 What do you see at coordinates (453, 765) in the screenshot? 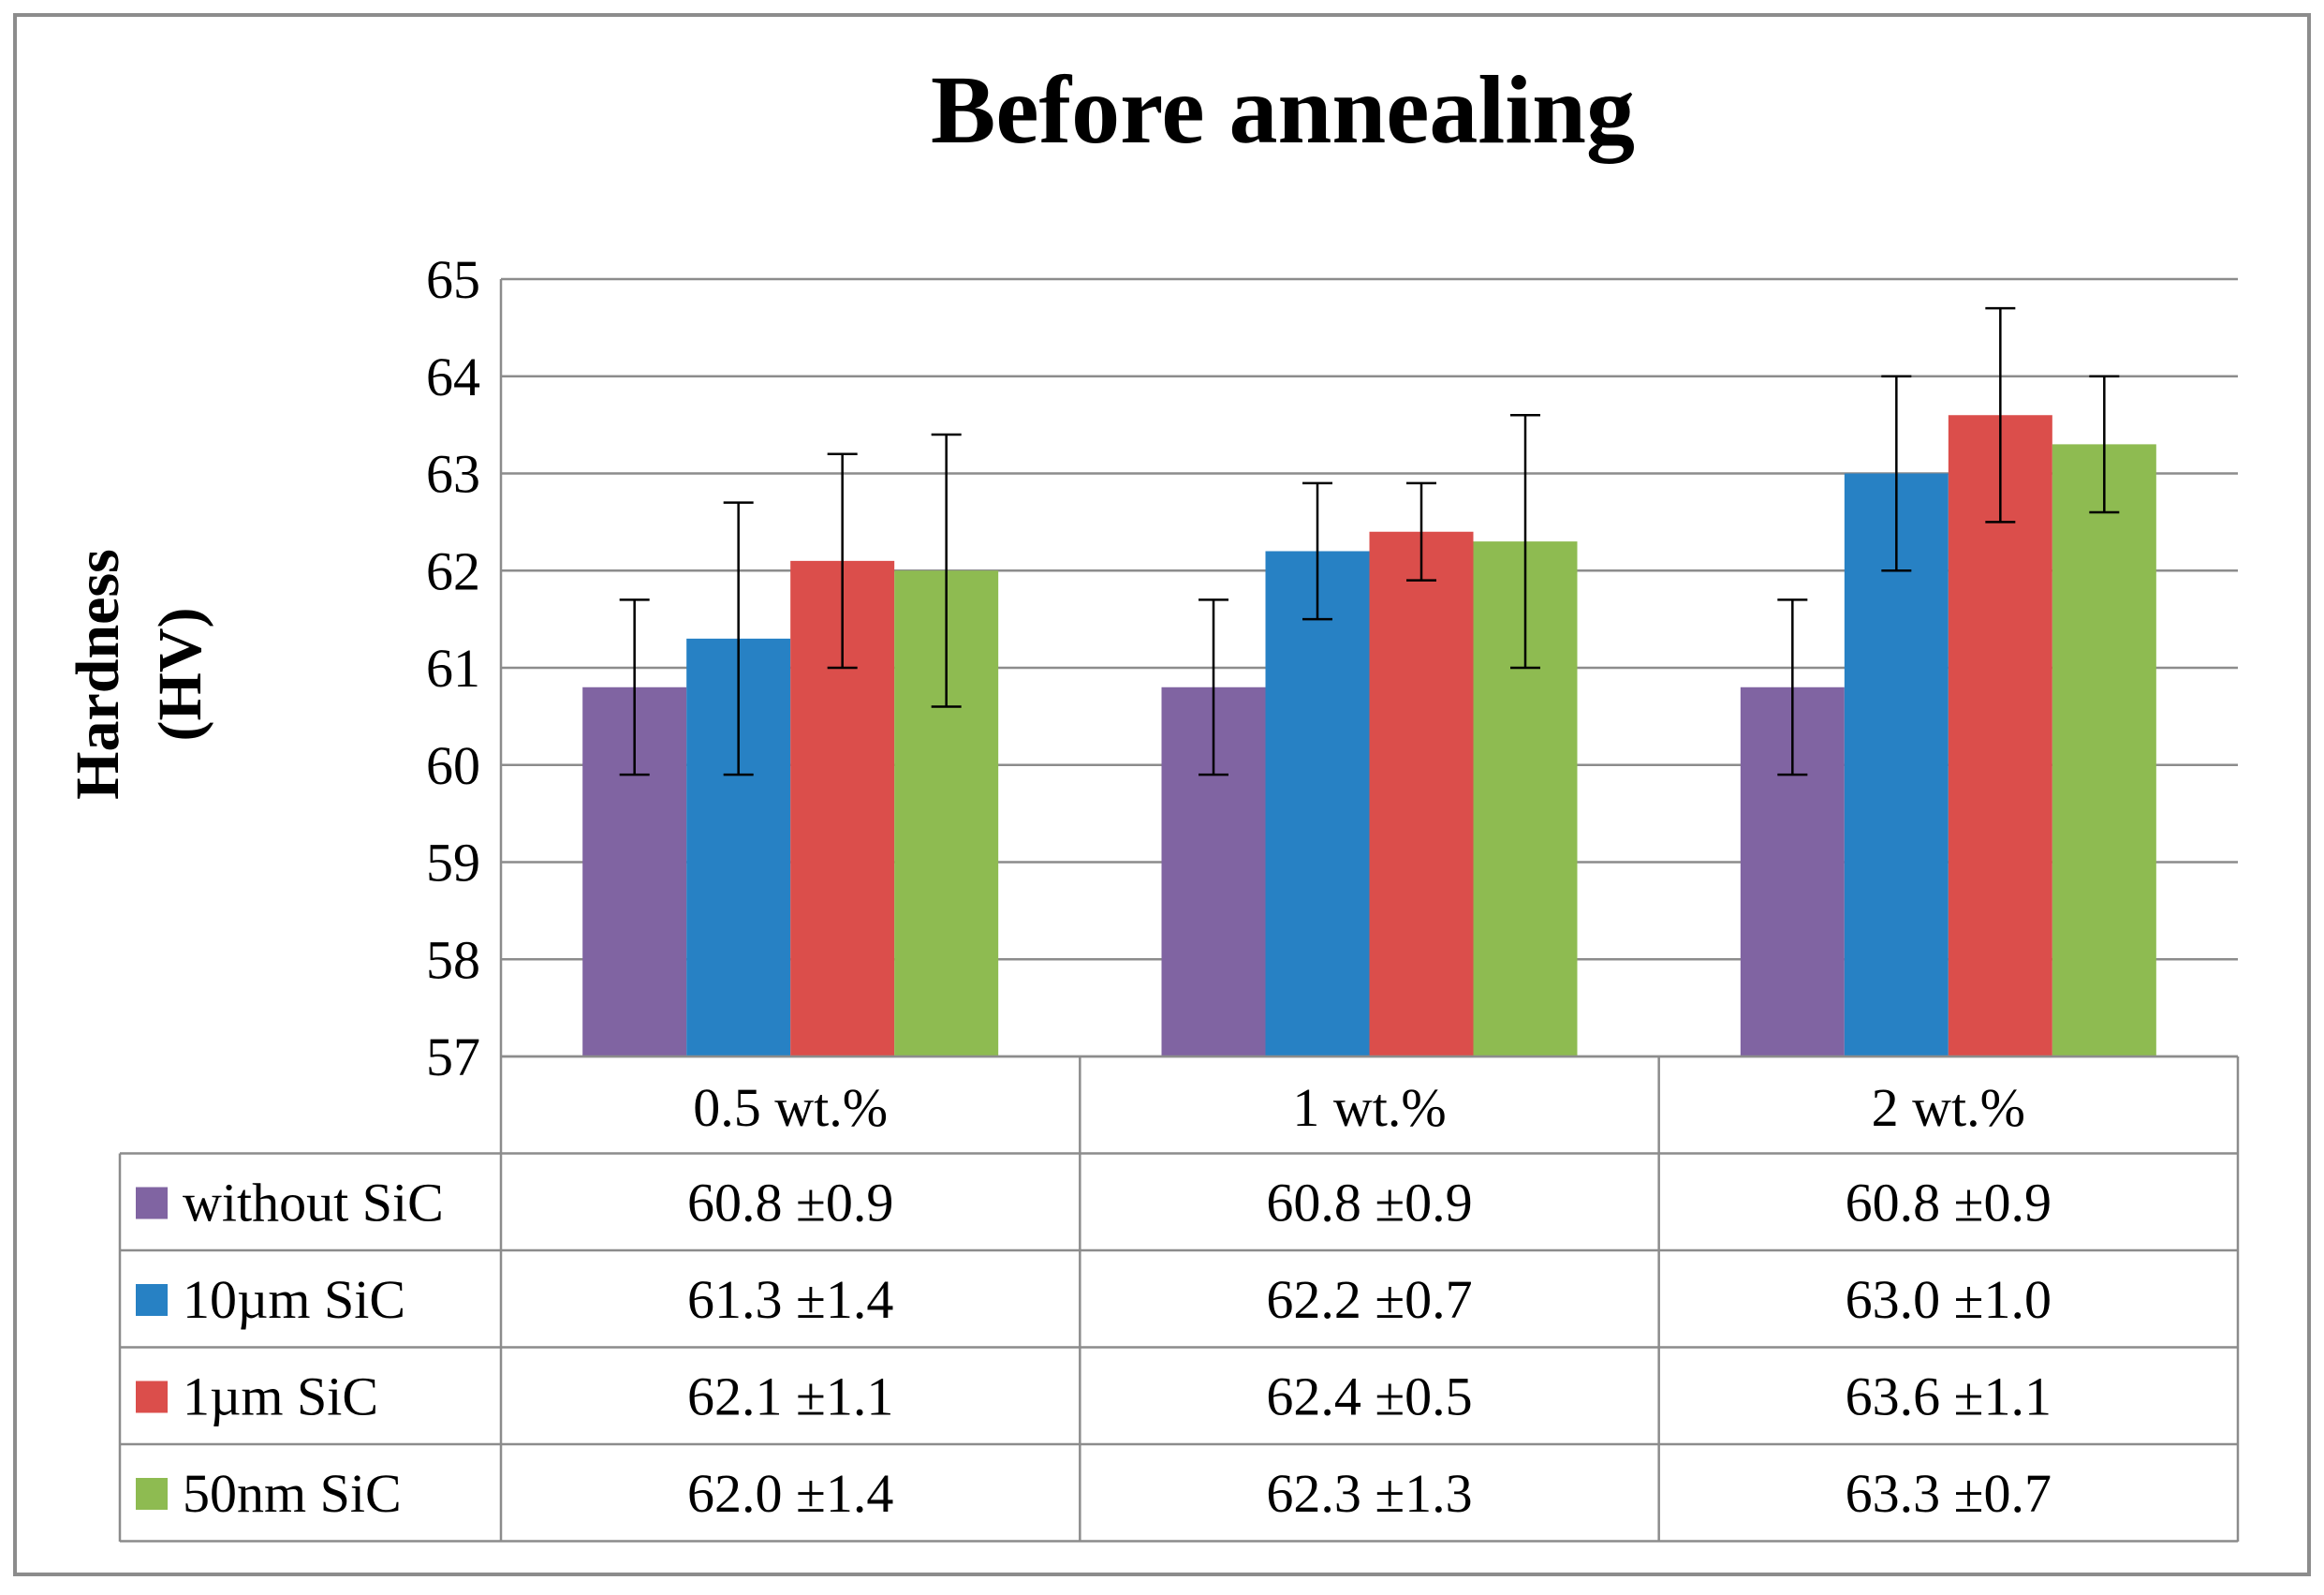
I see `y-tick-label: 60` at bounding box center [453, 765].